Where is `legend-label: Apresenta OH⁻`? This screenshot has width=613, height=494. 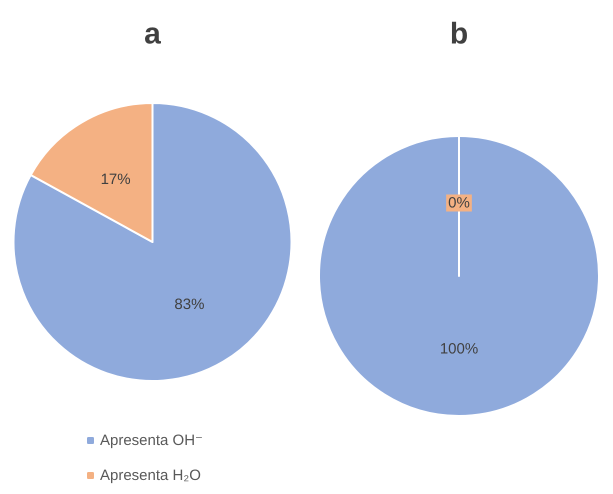
legend-label: Apresenta OH⁻ is located at coordinates (151, 440).